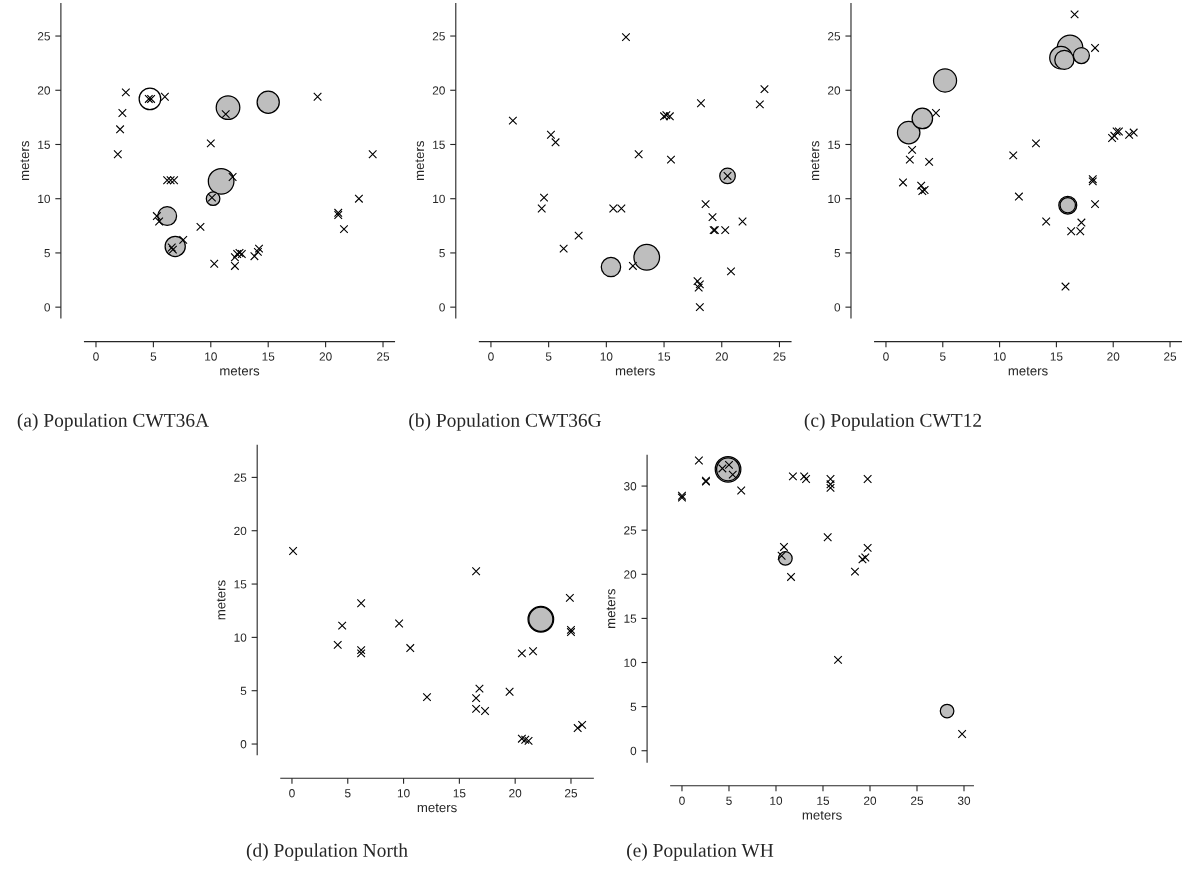 The height and width of the screenshot is (877, 1188). I want to click on x-tick-label: 0, so click(96, 356).